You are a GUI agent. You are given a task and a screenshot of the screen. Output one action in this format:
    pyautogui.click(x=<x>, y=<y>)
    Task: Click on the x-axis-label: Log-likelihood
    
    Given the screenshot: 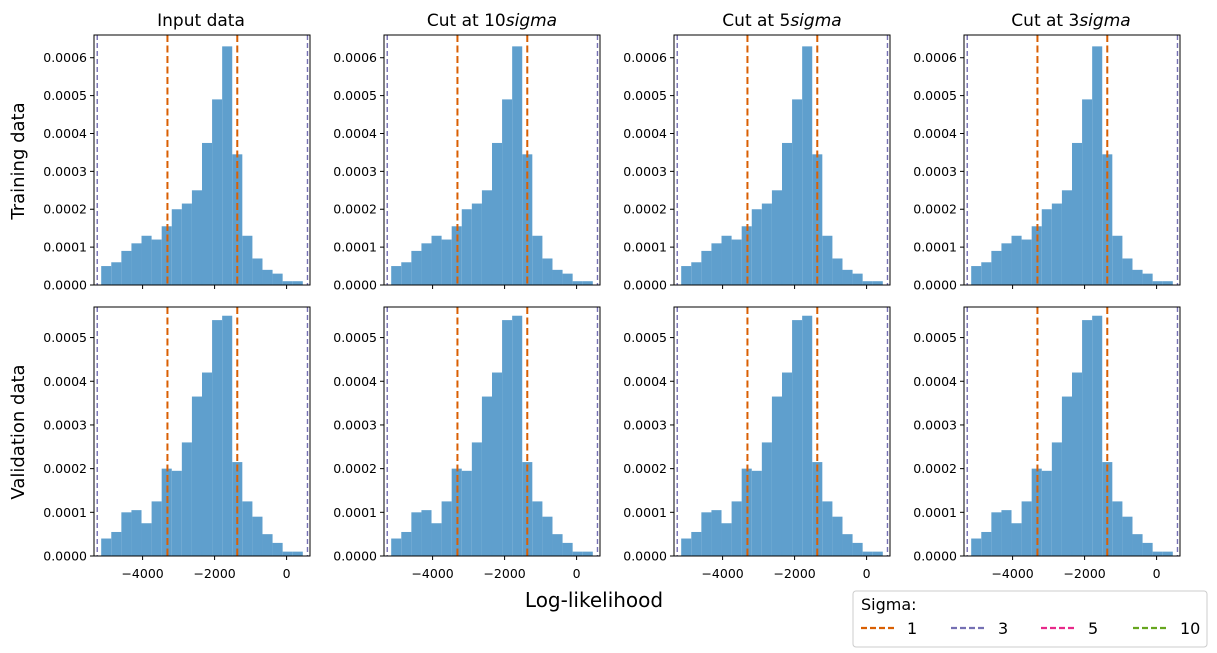 What is the action you would take?
    pyautogui.click(x=594, y=600)
    